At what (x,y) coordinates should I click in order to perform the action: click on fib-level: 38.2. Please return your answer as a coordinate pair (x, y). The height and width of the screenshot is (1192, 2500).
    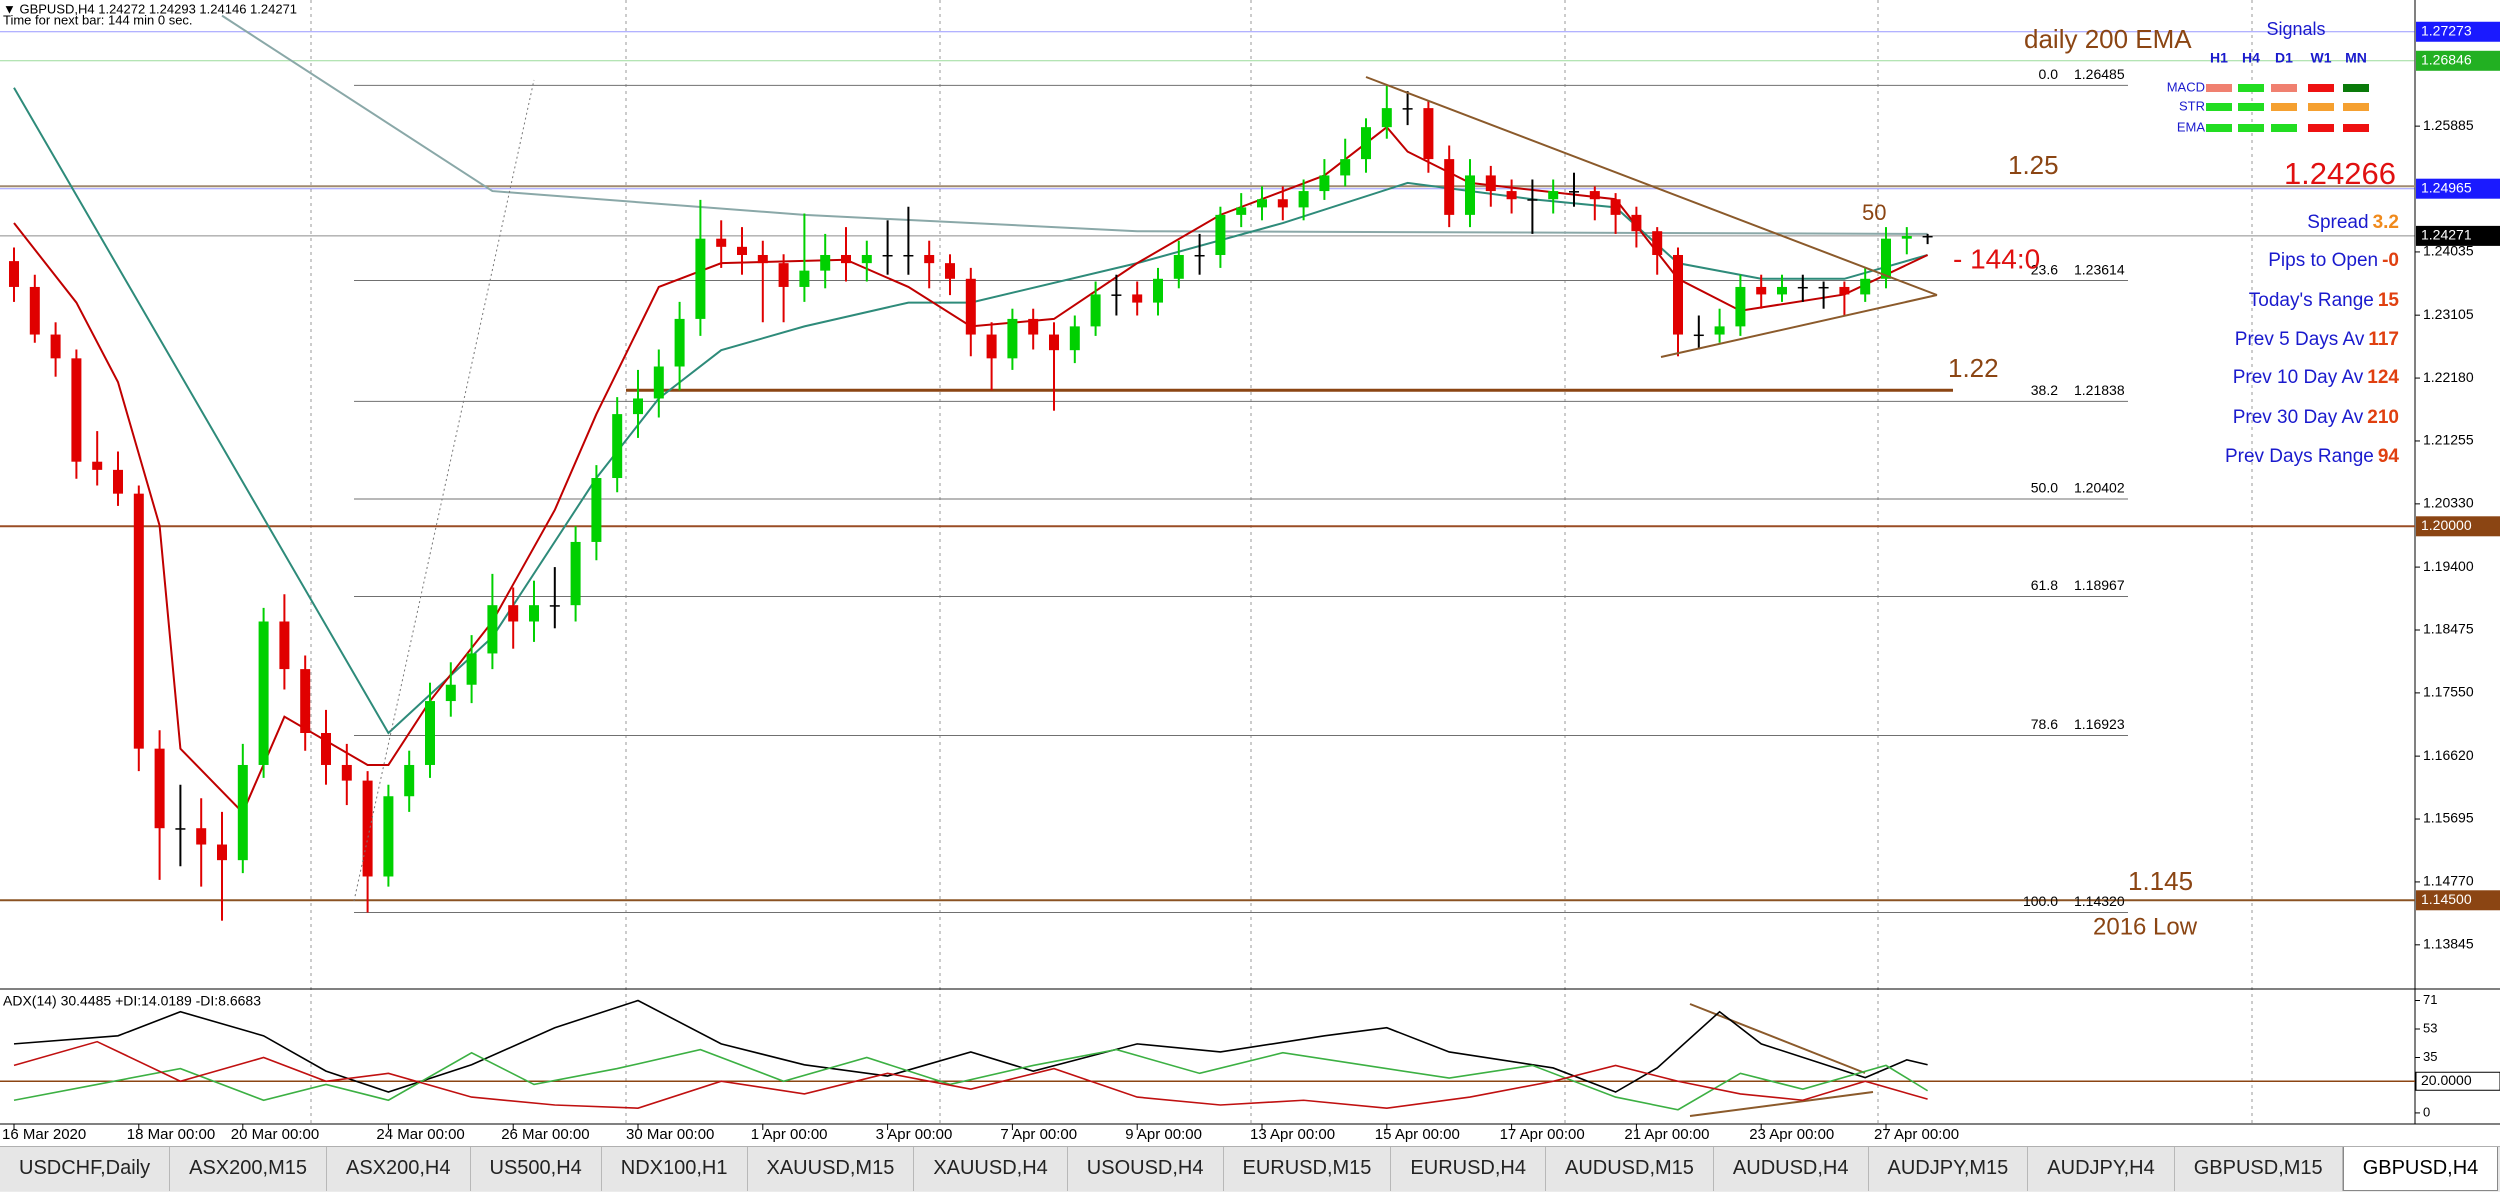
    Looking at the image, I should click on (2044, 390).